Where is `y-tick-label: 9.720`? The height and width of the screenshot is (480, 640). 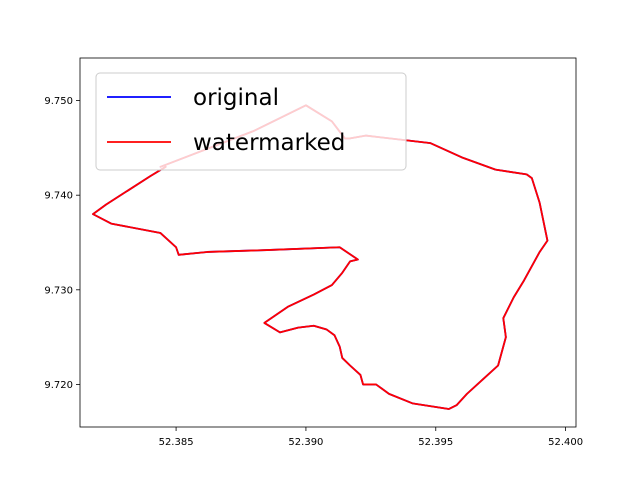
y-tick-label: 9.720 is located at coordinates (58, 385).